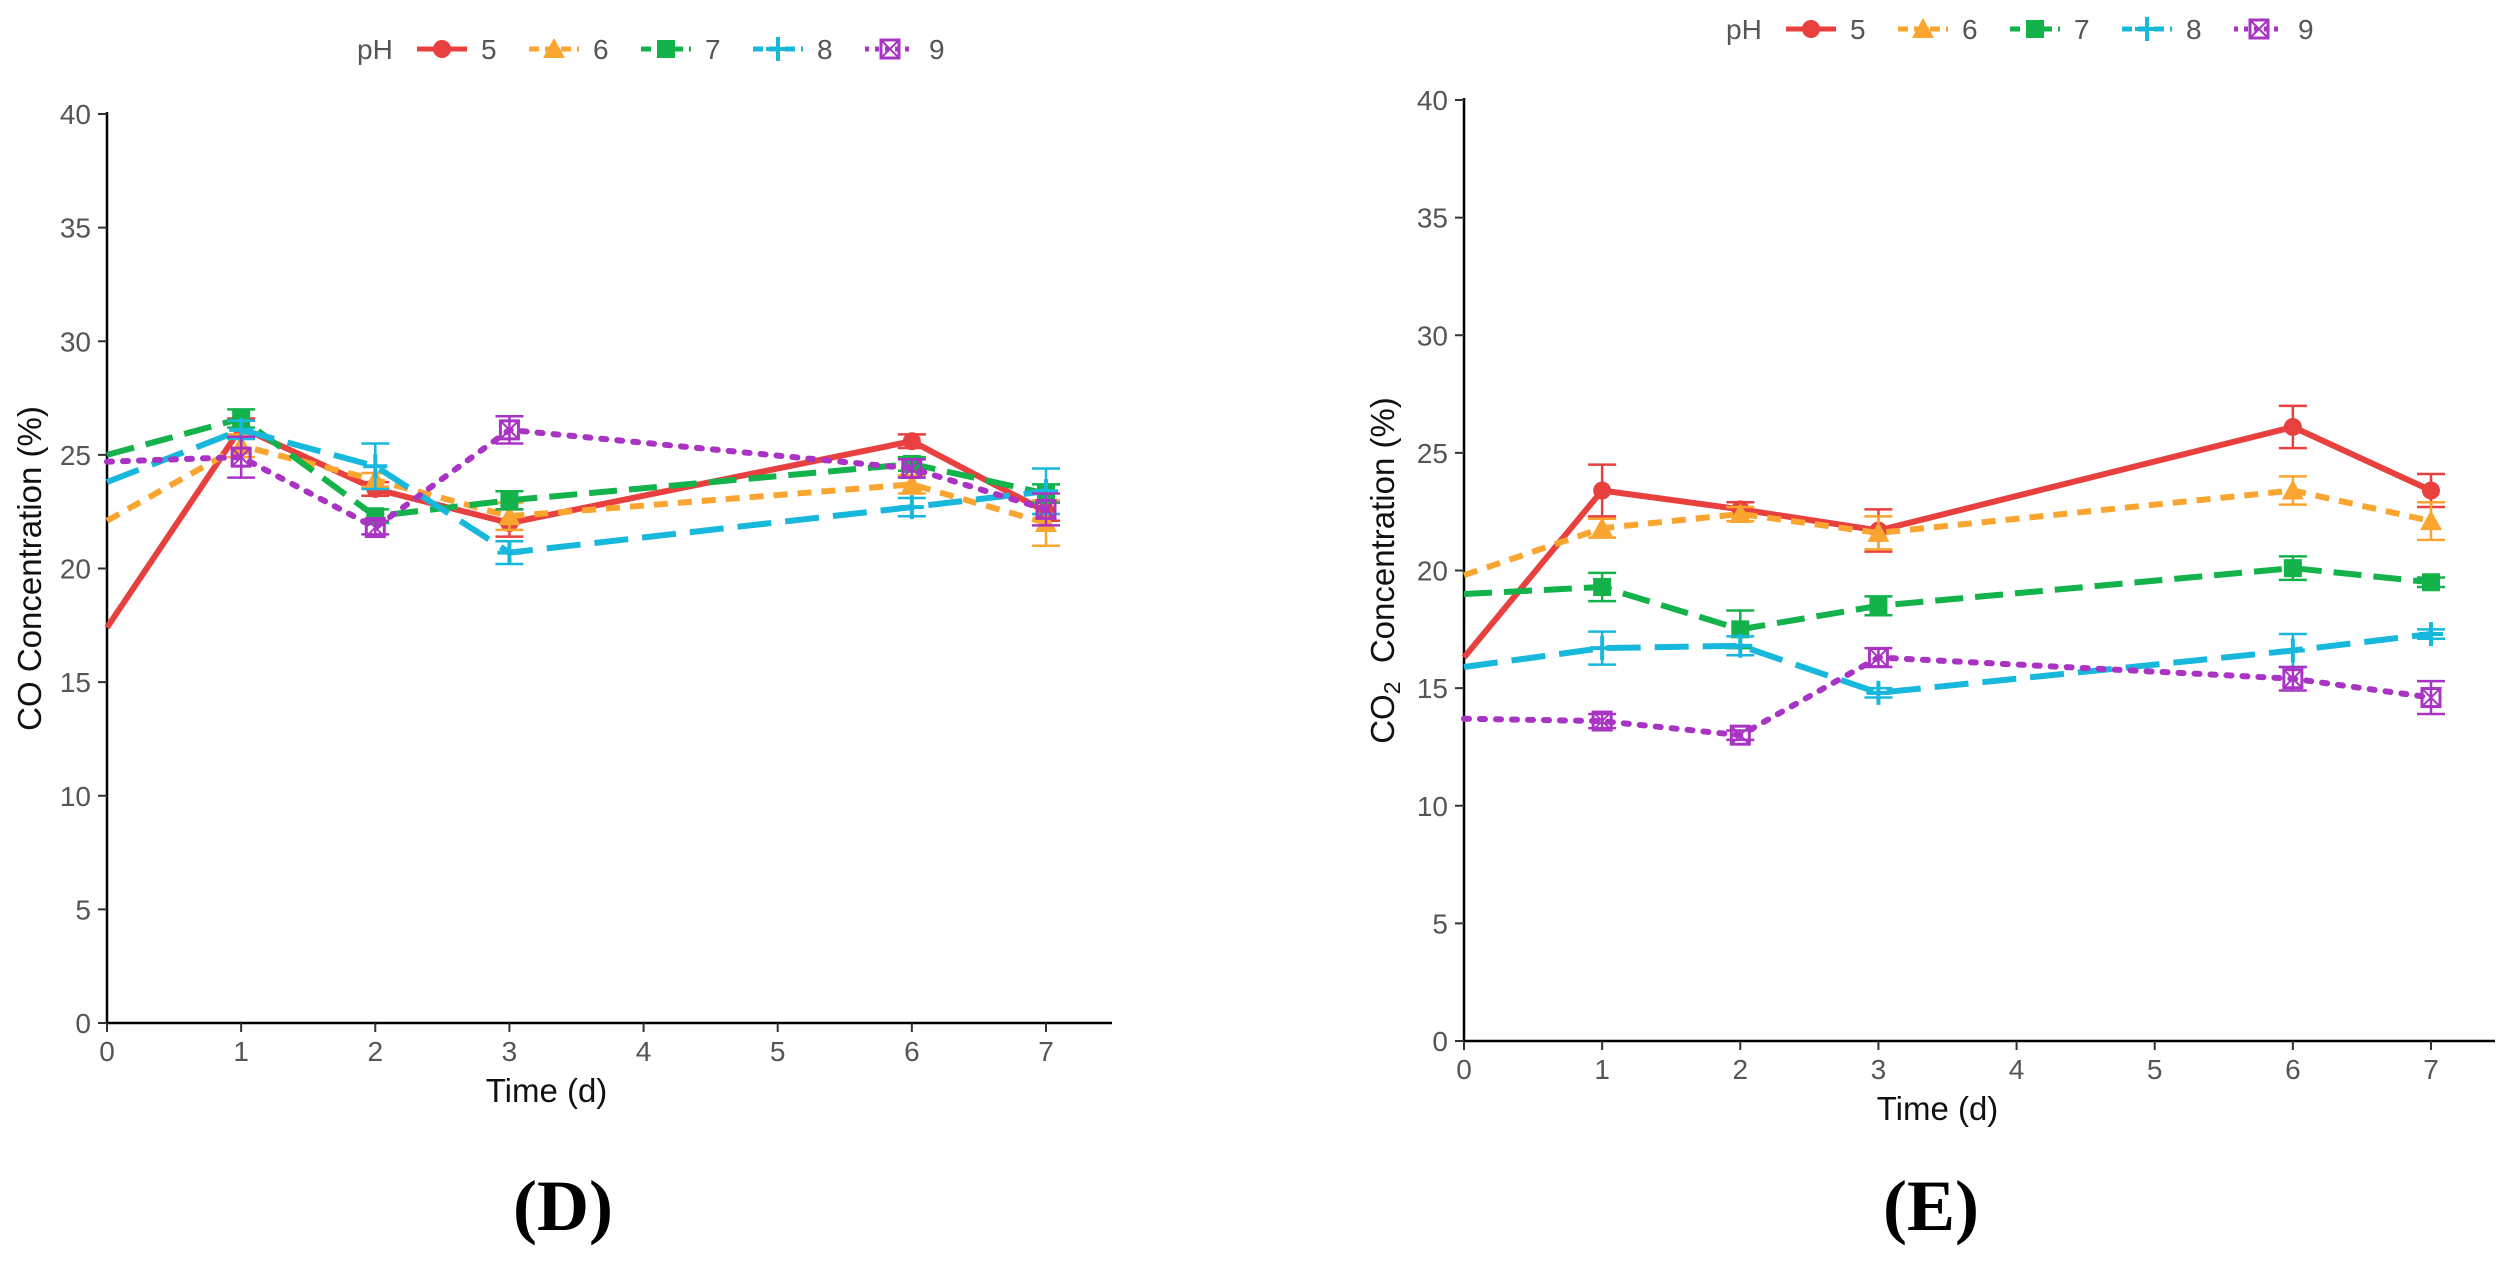 This screenshot has width=2511, height=1262. I want to click on y-axis-title: CO2 Concentration (%), so click(1384, 570).